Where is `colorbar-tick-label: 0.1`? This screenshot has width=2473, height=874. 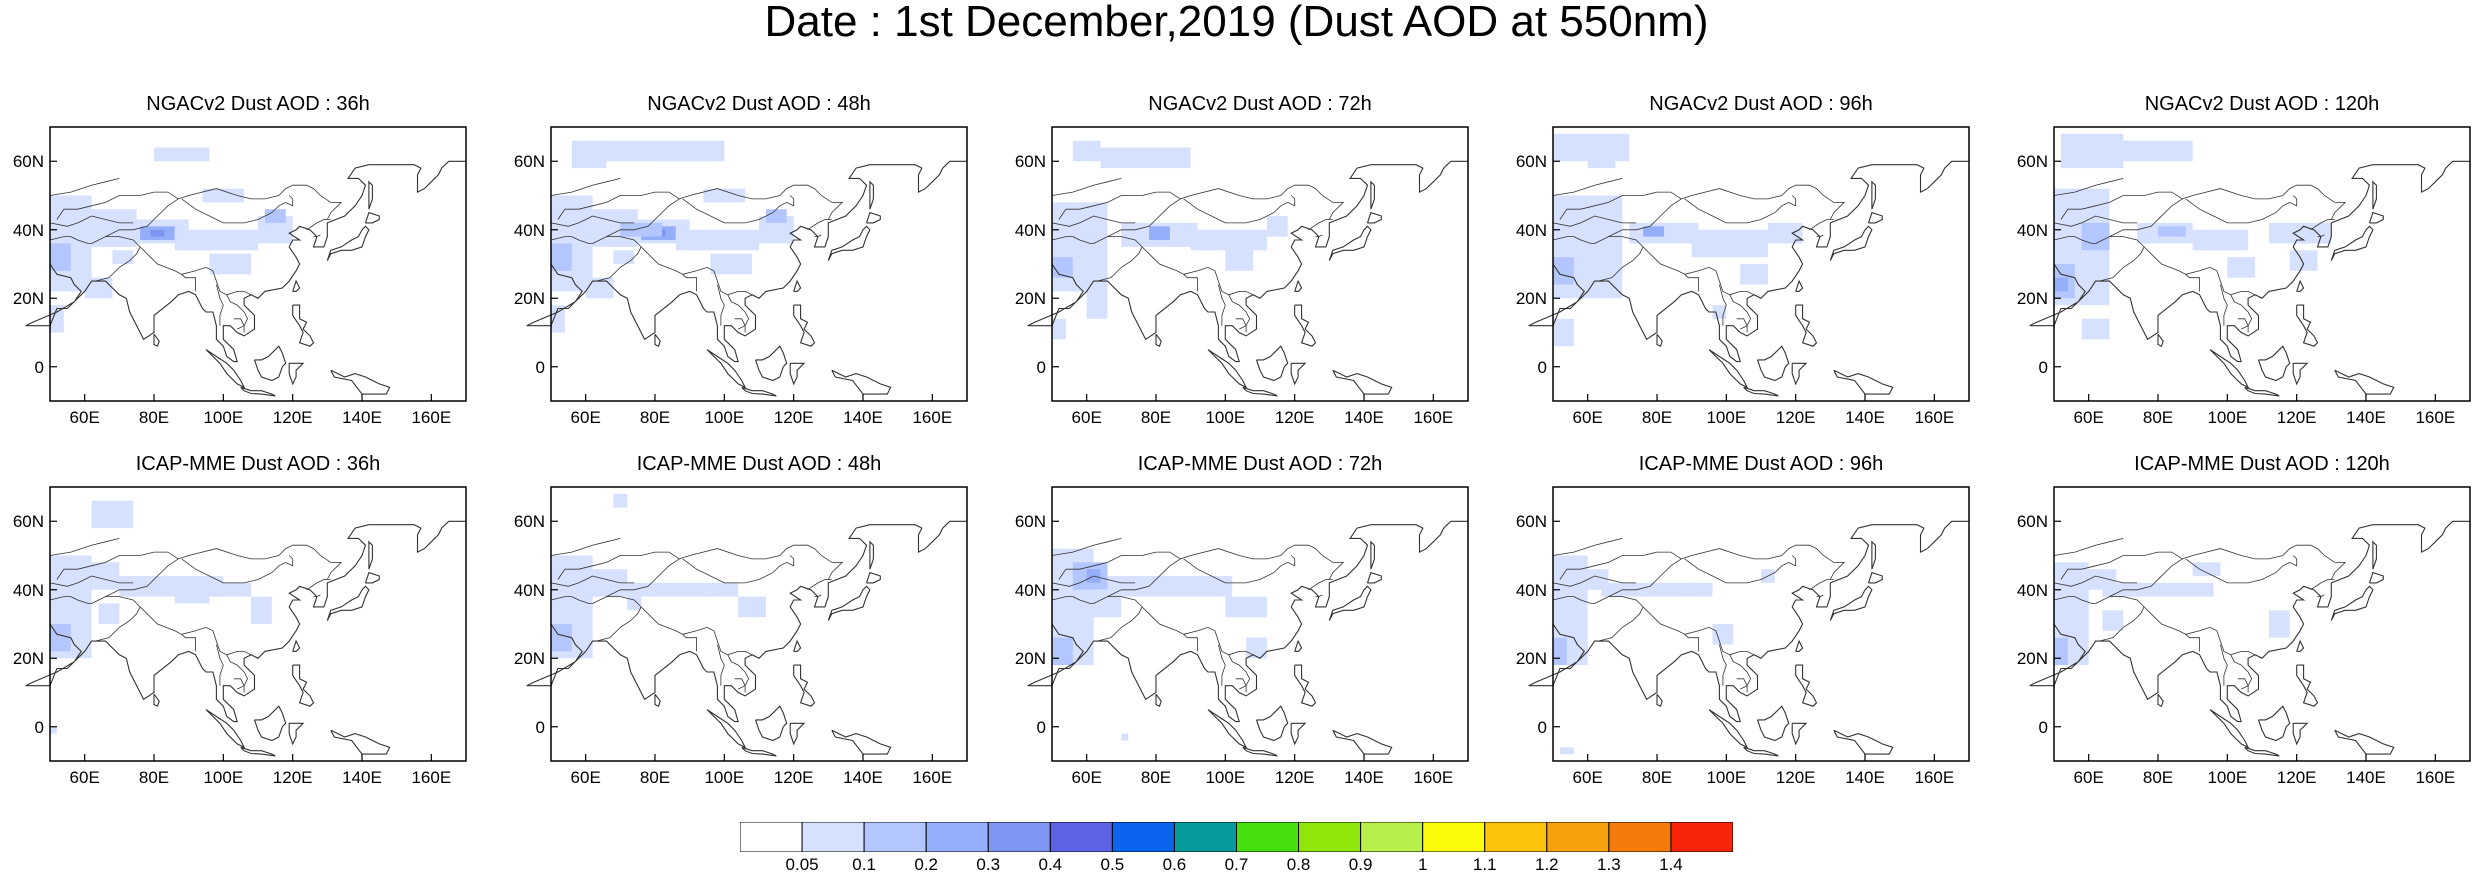
colorbar-tick-label: 0.1 is located at coordinates (864, 864).